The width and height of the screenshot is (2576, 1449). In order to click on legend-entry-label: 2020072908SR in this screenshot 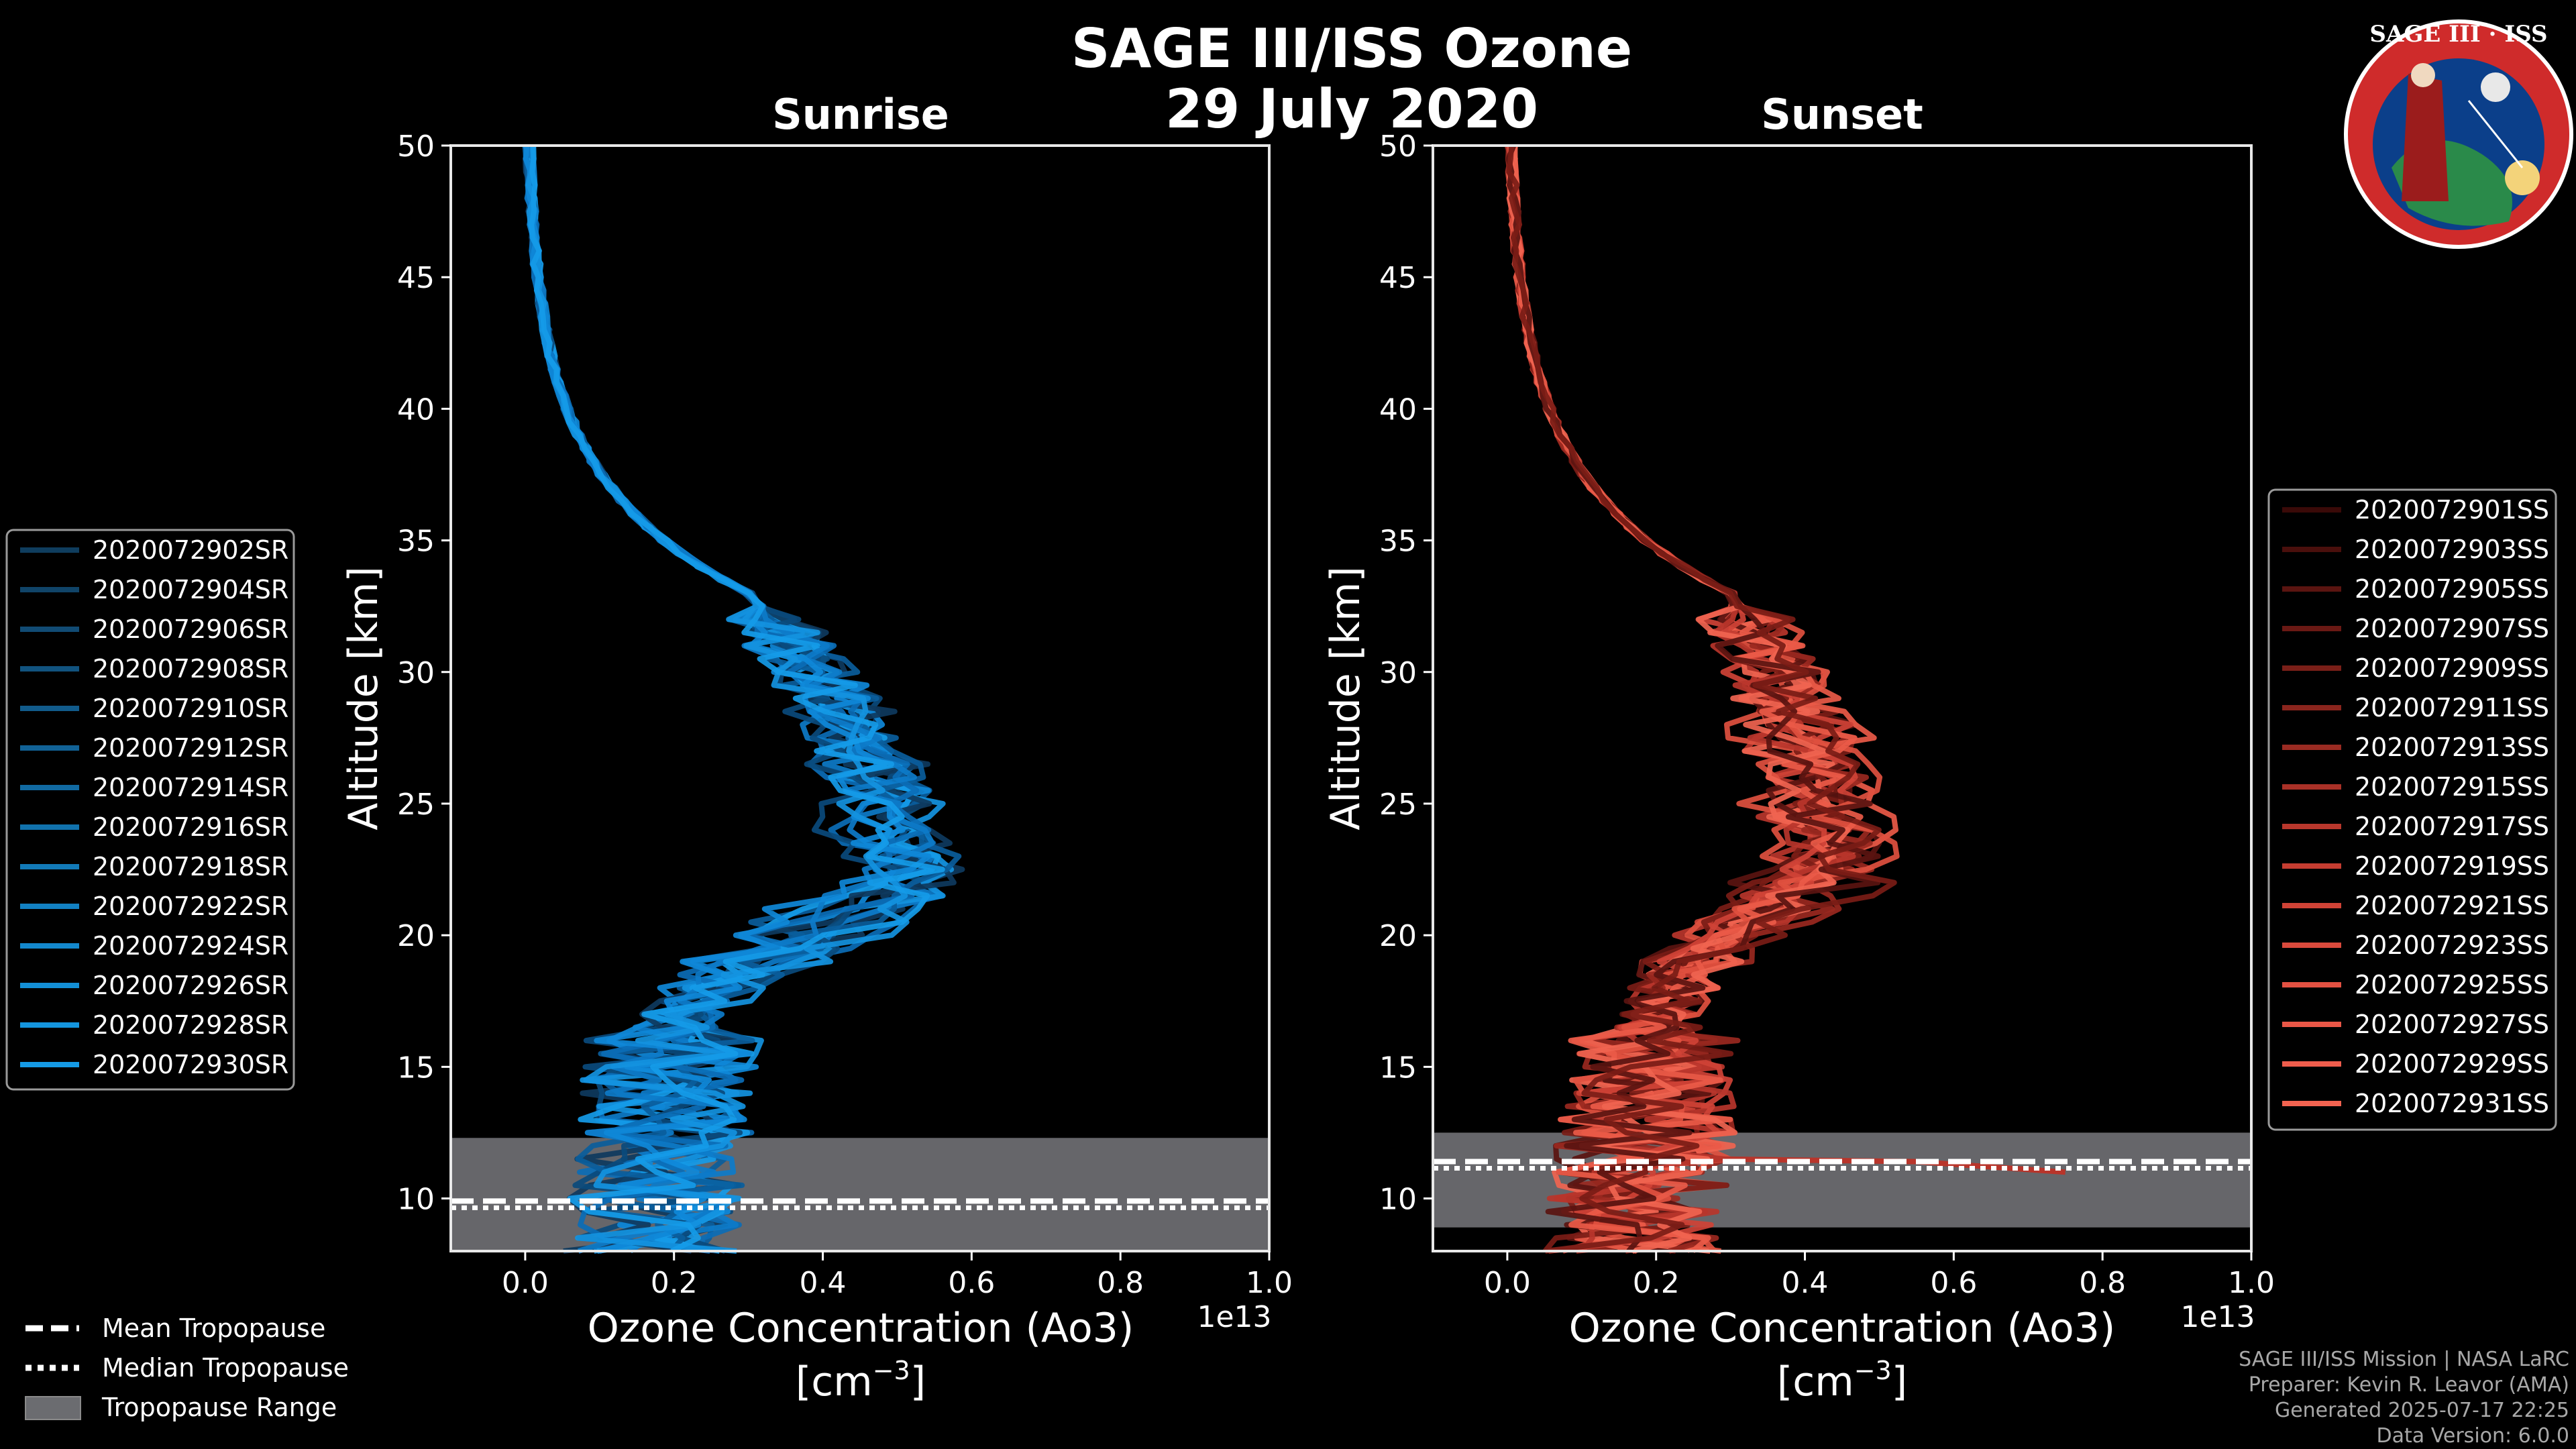, I will do `click(190, 669)`.